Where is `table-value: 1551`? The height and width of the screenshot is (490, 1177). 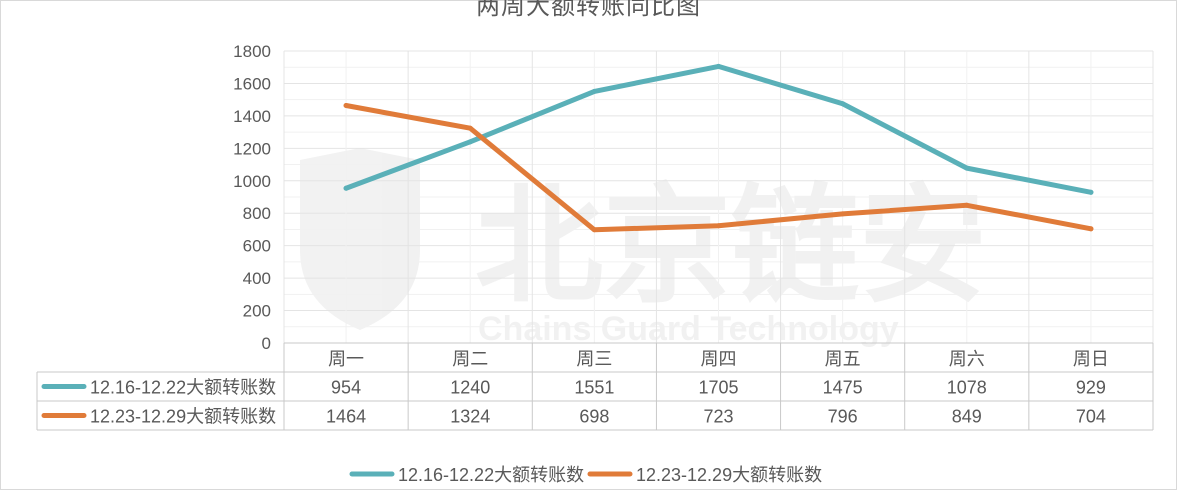 table-value: 1551 is located at coordinates (594, 388).